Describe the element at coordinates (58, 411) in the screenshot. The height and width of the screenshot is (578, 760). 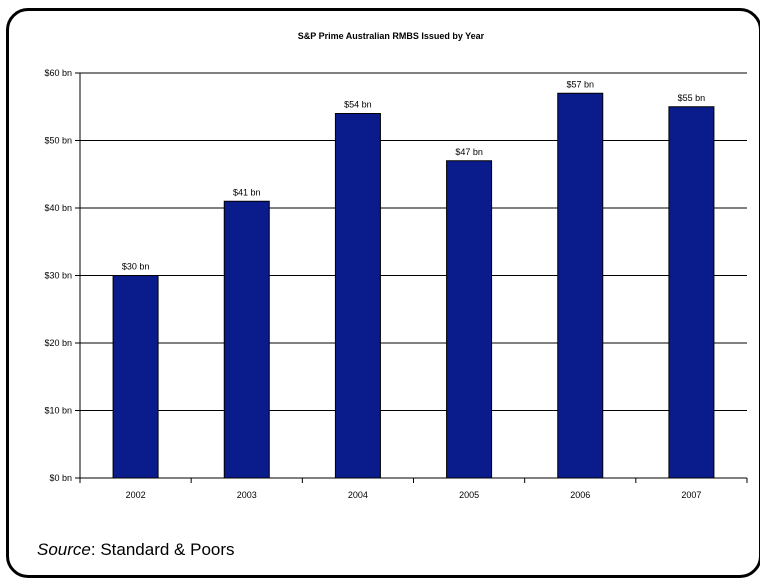
I see `y-tick-label: $10 bn` at that location.